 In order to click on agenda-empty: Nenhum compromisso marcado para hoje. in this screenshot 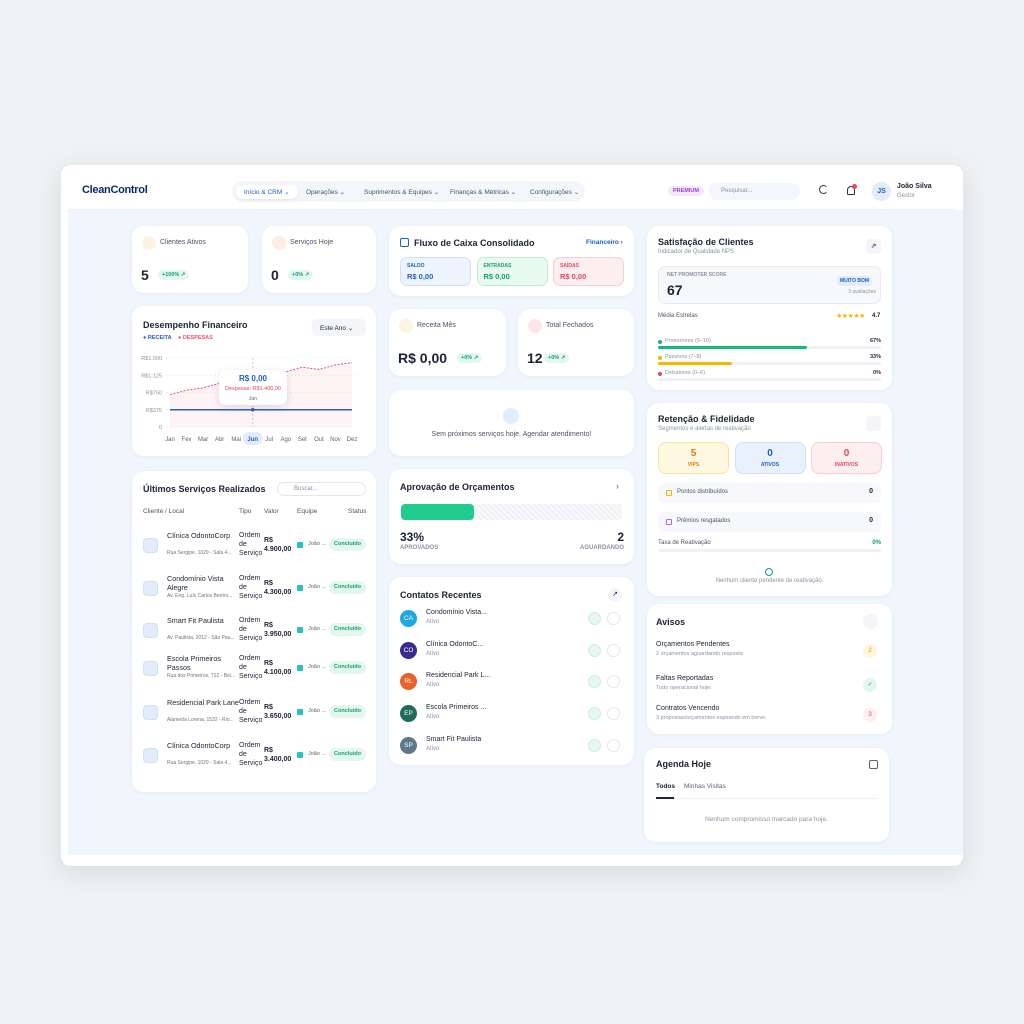, I will do `click(766, 819)`.